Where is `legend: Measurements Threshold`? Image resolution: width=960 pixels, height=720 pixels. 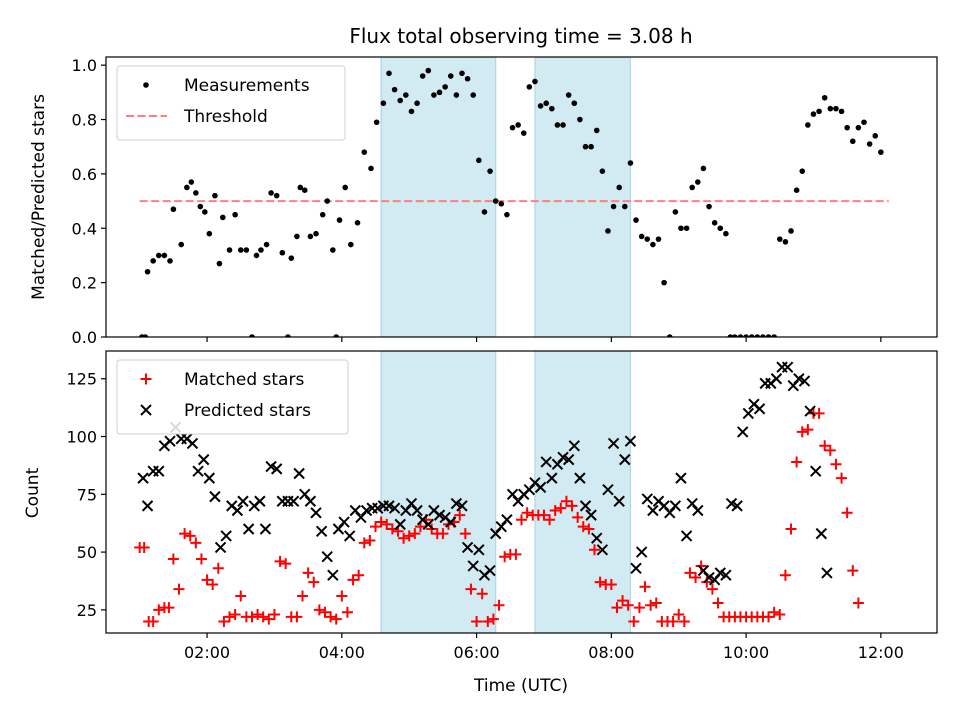
legend: Measurements Threshold is located at coordinates (231, 103).